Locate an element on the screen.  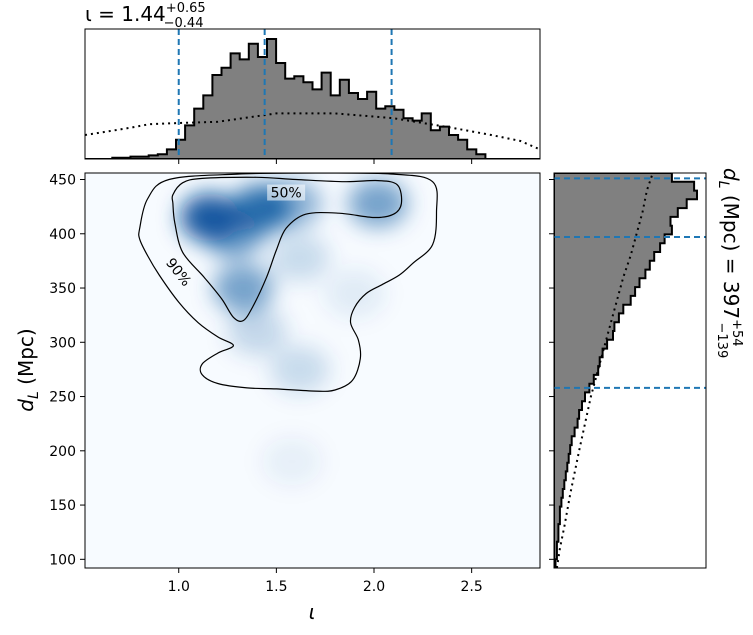
density-heatmap is located at coordinates (293, 332).